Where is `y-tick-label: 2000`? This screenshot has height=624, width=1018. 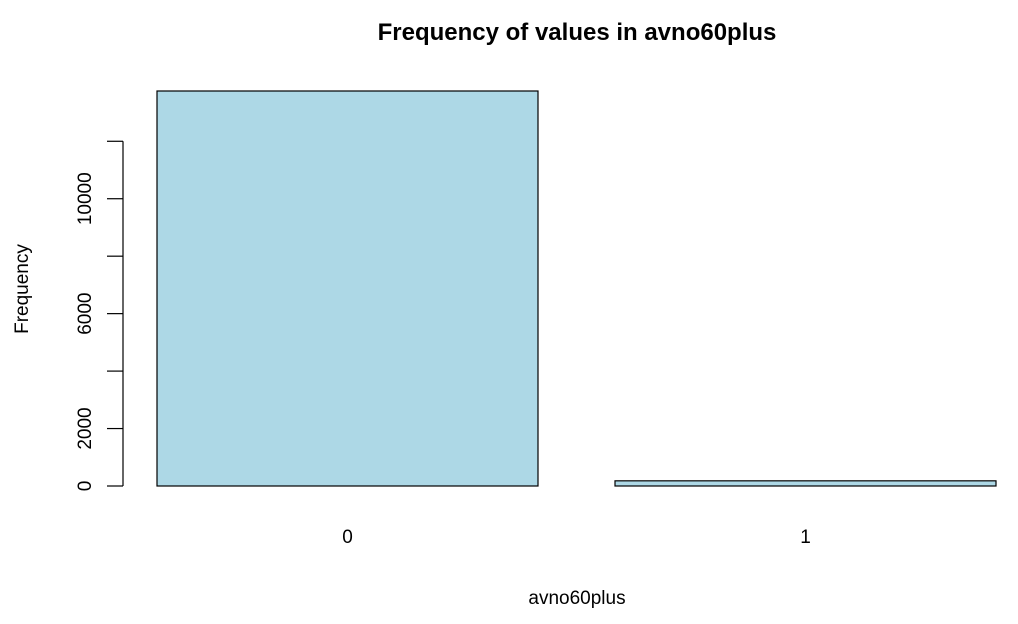
y-tick-label: 2000 is located at coordinates (85, 428).